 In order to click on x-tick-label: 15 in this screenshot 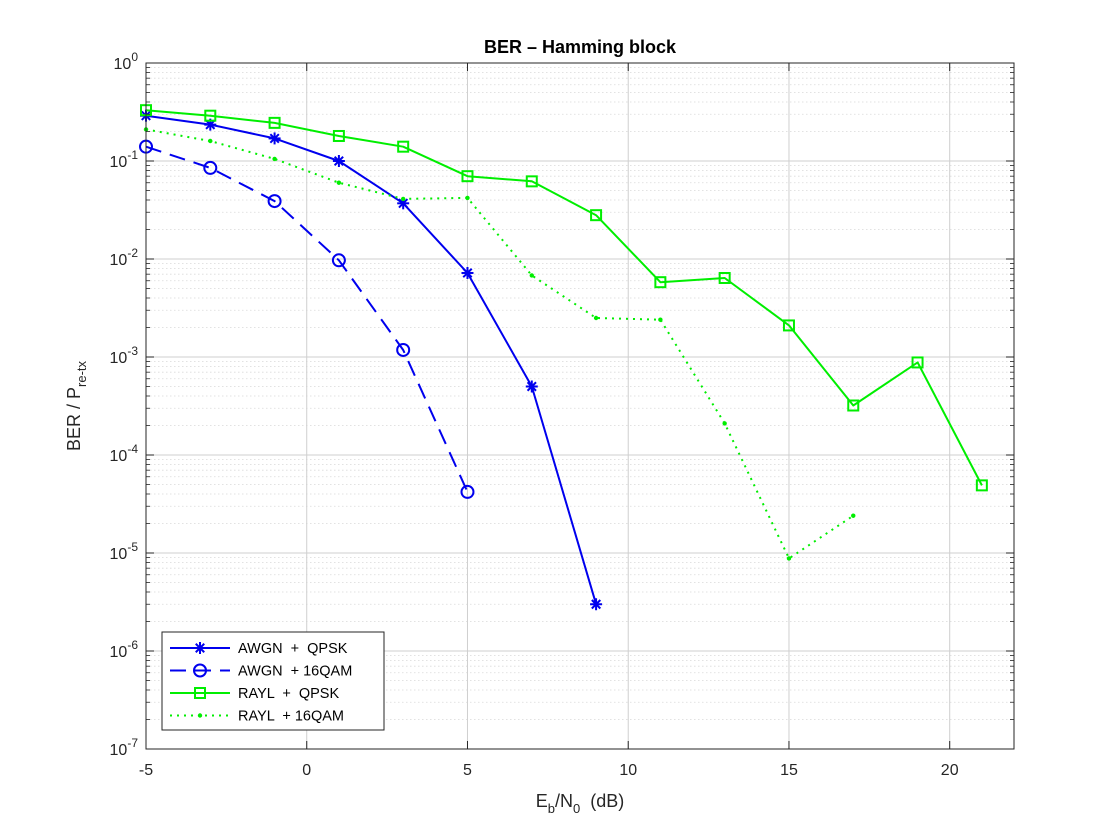, I will do `click(789, 770)`.